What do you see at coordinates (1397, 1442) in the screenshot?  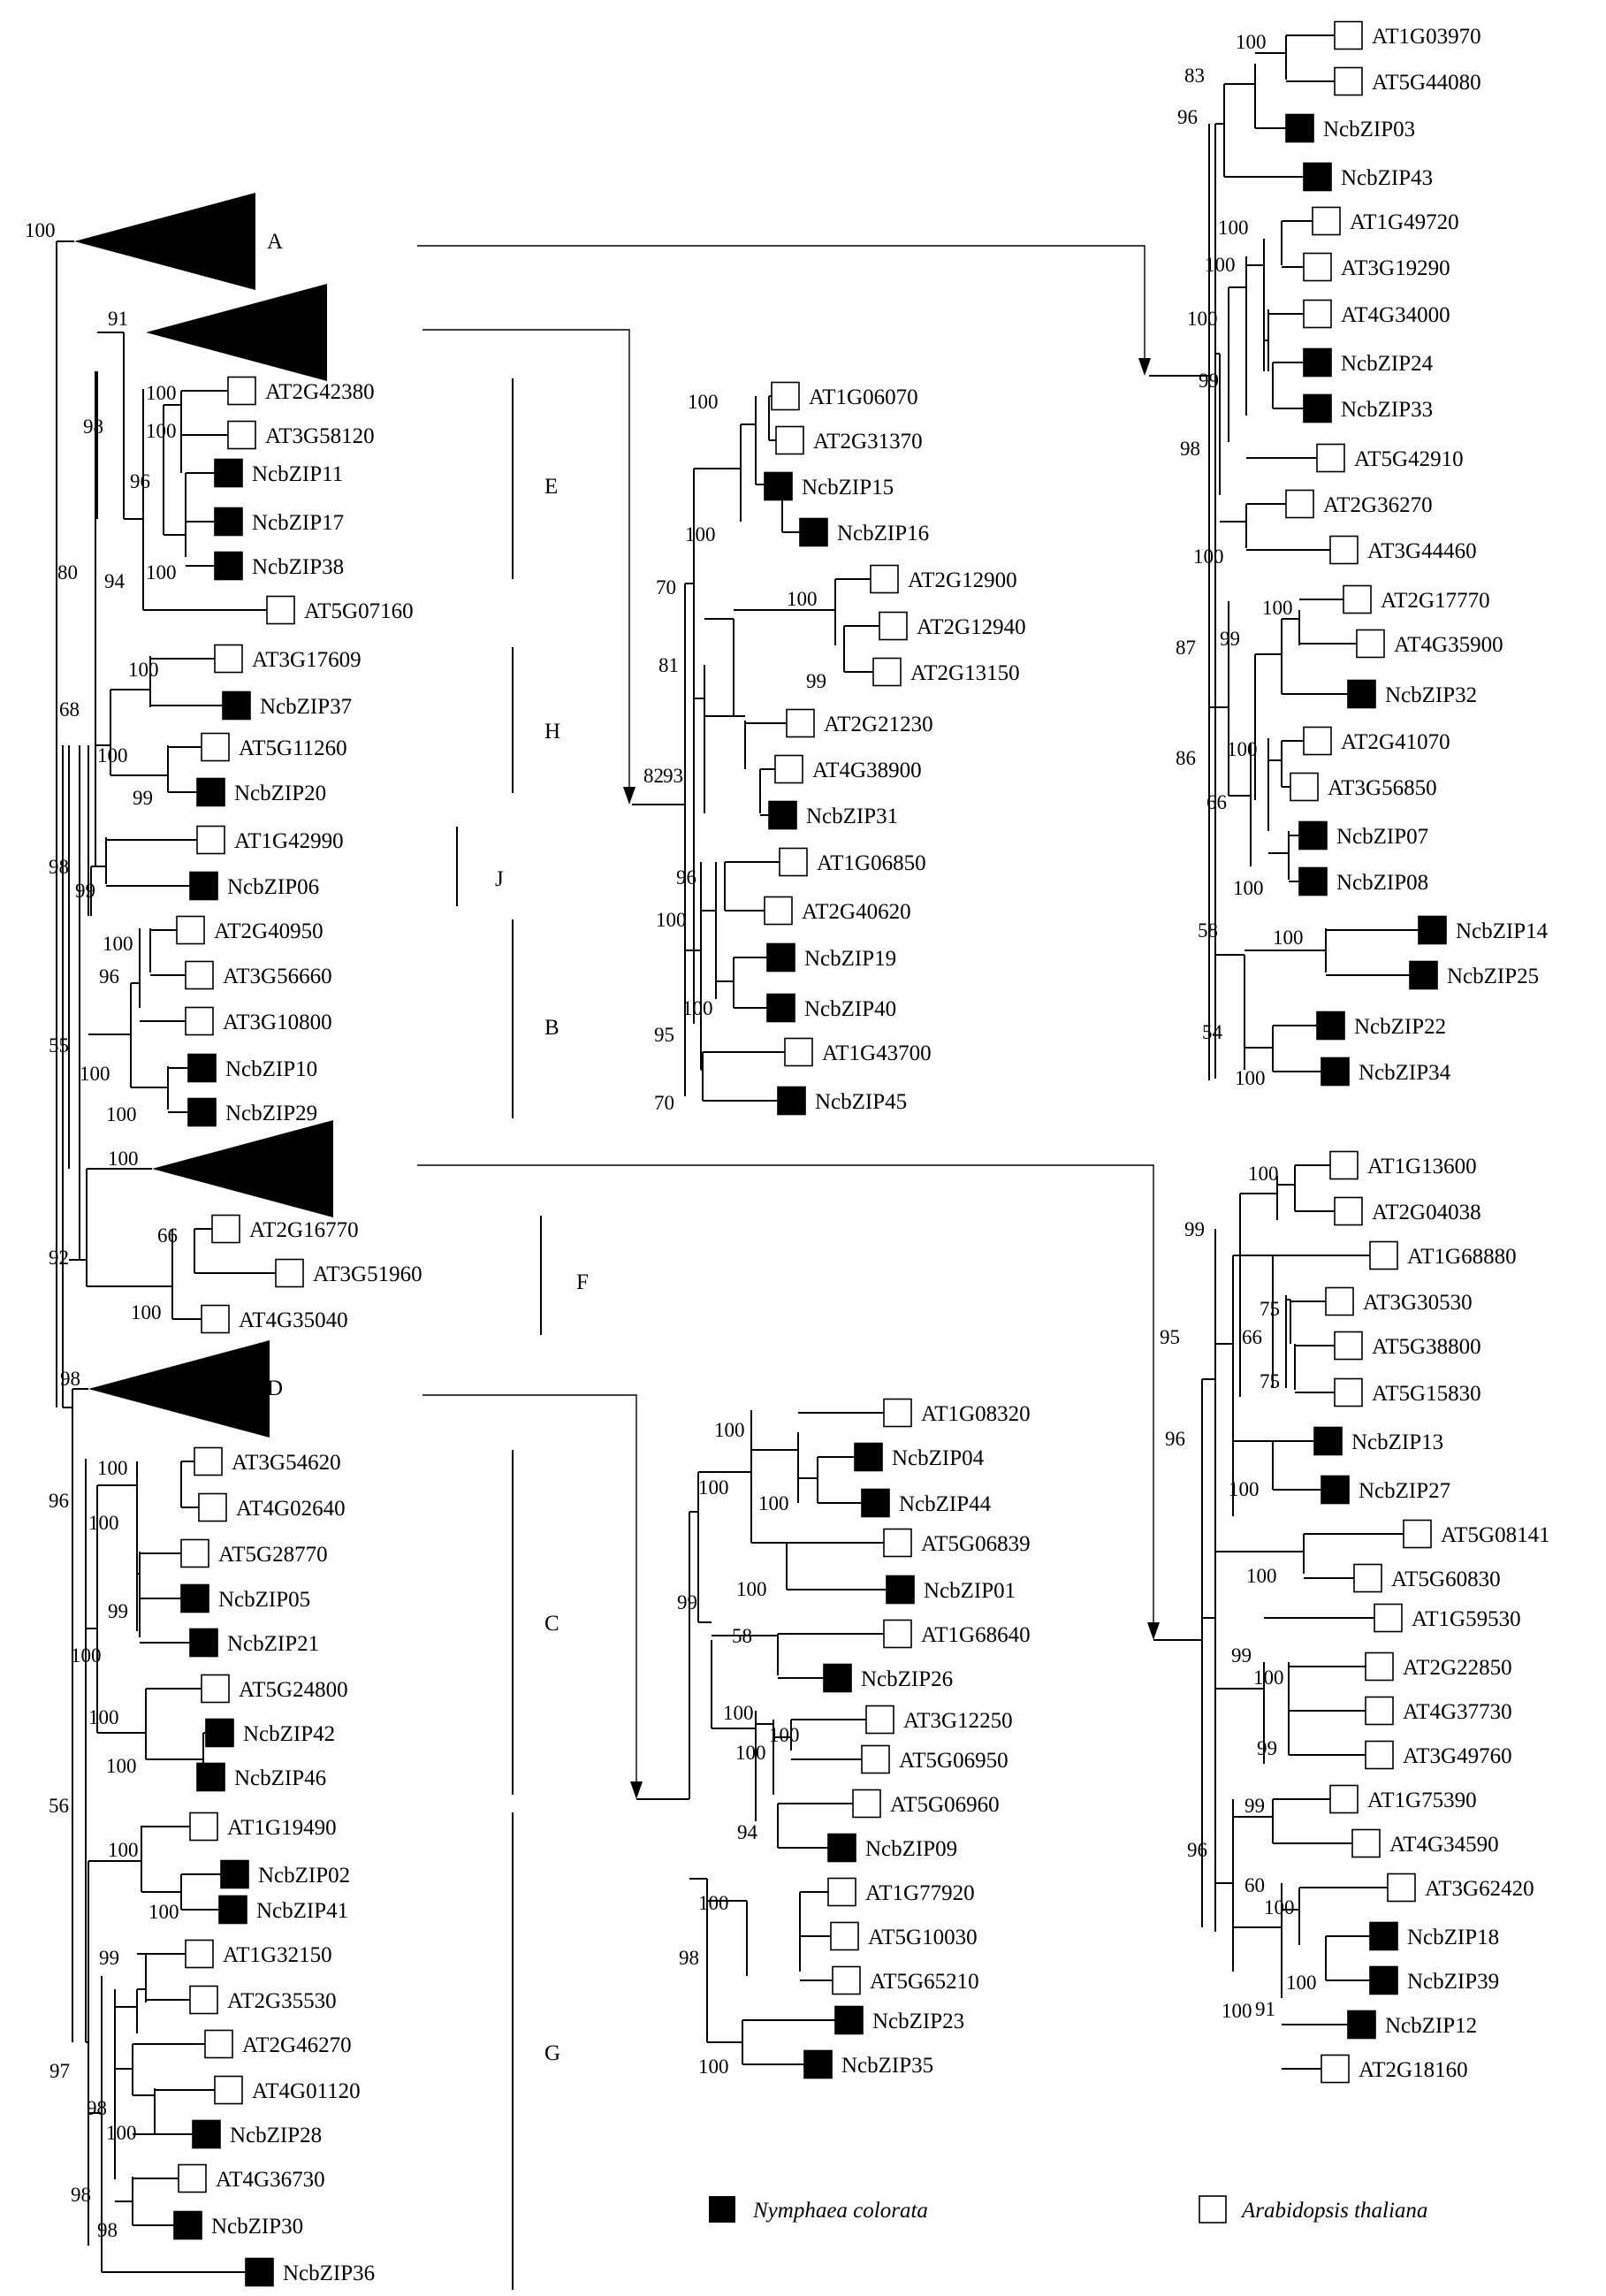 I see `leaf-label: NcbZIP13` at bounding box center [1397, 1442].